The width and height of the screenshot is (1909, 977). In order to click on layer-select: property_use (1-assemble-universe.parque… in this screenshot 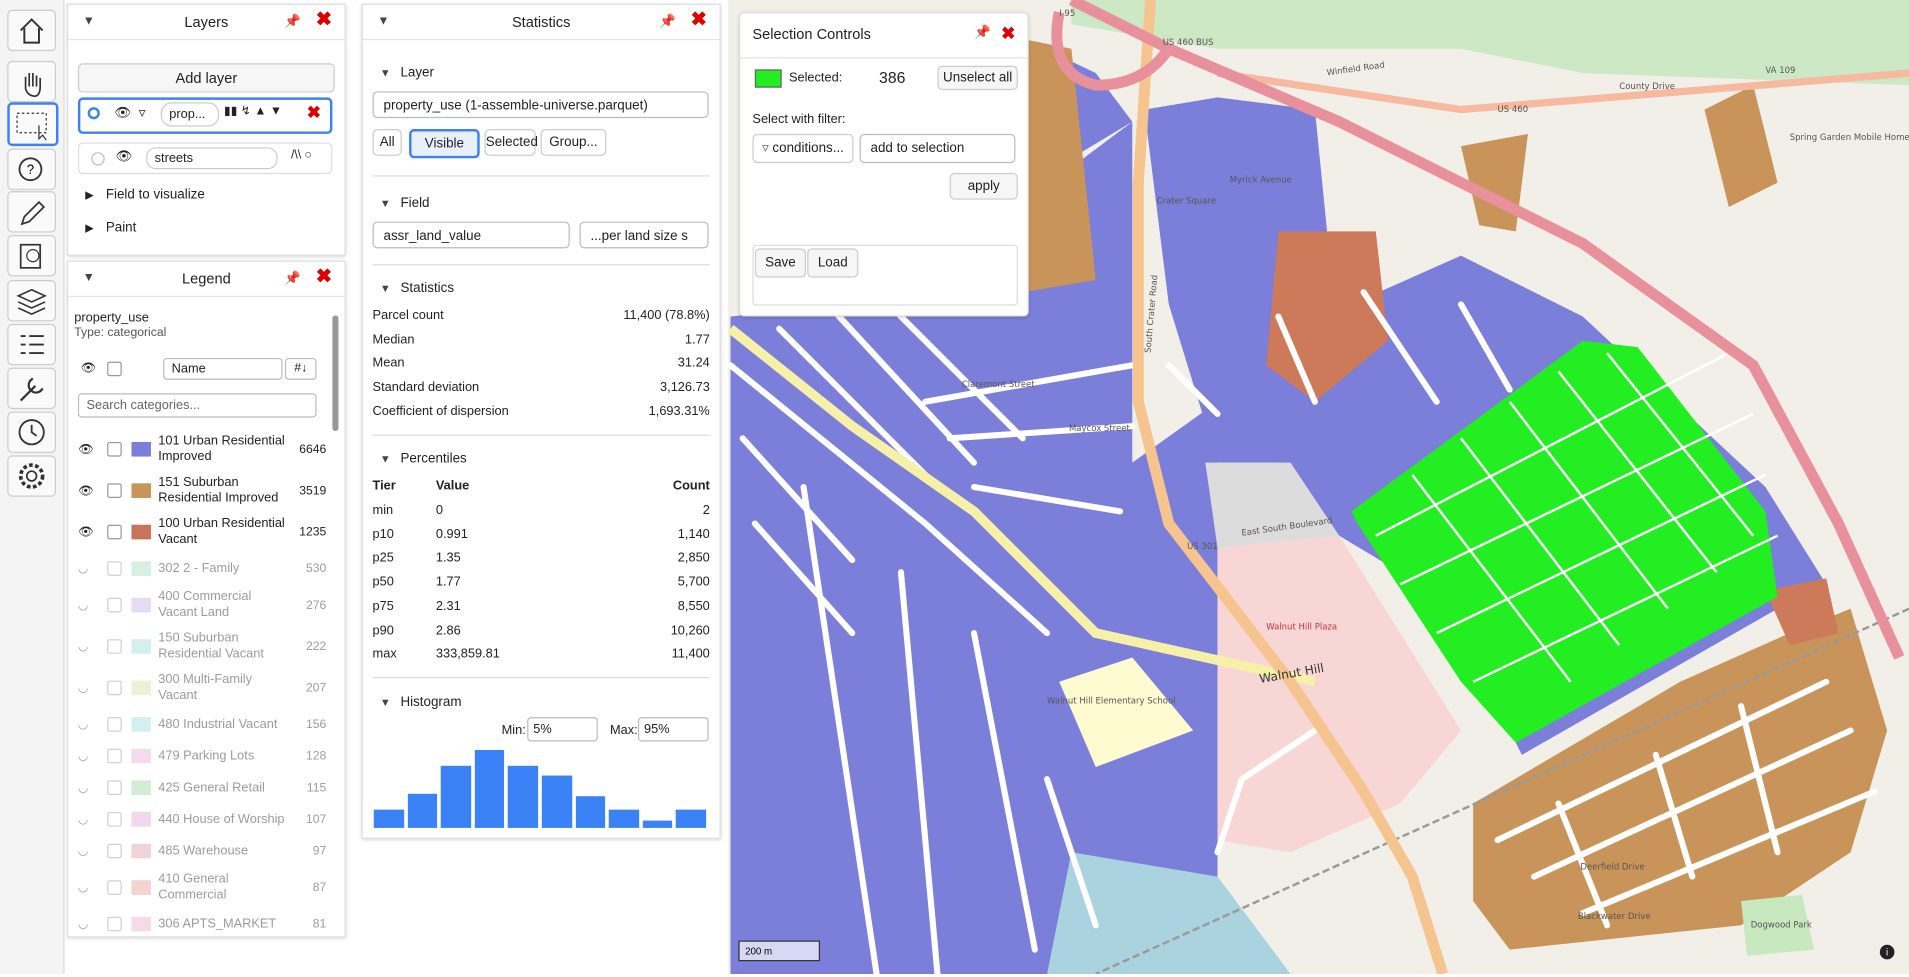, I will do `click(540, 105)`.